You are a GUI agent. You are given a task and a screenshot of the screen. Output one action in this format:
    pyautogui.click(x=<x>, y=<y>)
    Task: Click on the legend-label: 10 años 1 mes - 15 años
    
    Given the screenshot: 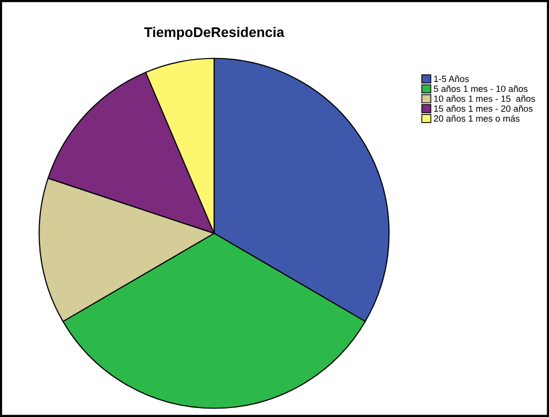 What is the action you would take?
    pyautogui.click(x=485, y=98)
    